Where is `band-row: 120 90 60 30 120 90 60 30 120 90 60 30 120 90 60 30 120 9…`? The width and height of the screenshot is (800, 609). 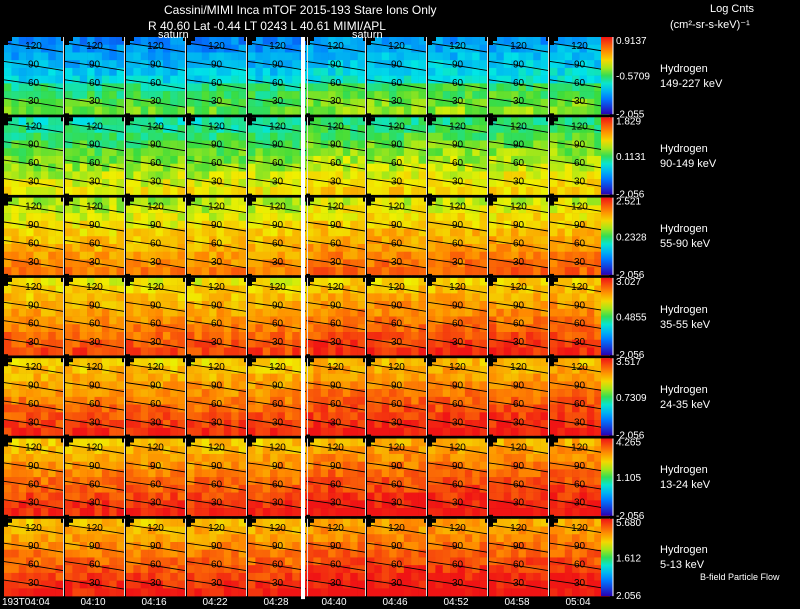 band-row: 120 90 60 30 120 90 60 30 120 90 60 30 120 90 60 30 120 9… is located at coordinates (325, 76).